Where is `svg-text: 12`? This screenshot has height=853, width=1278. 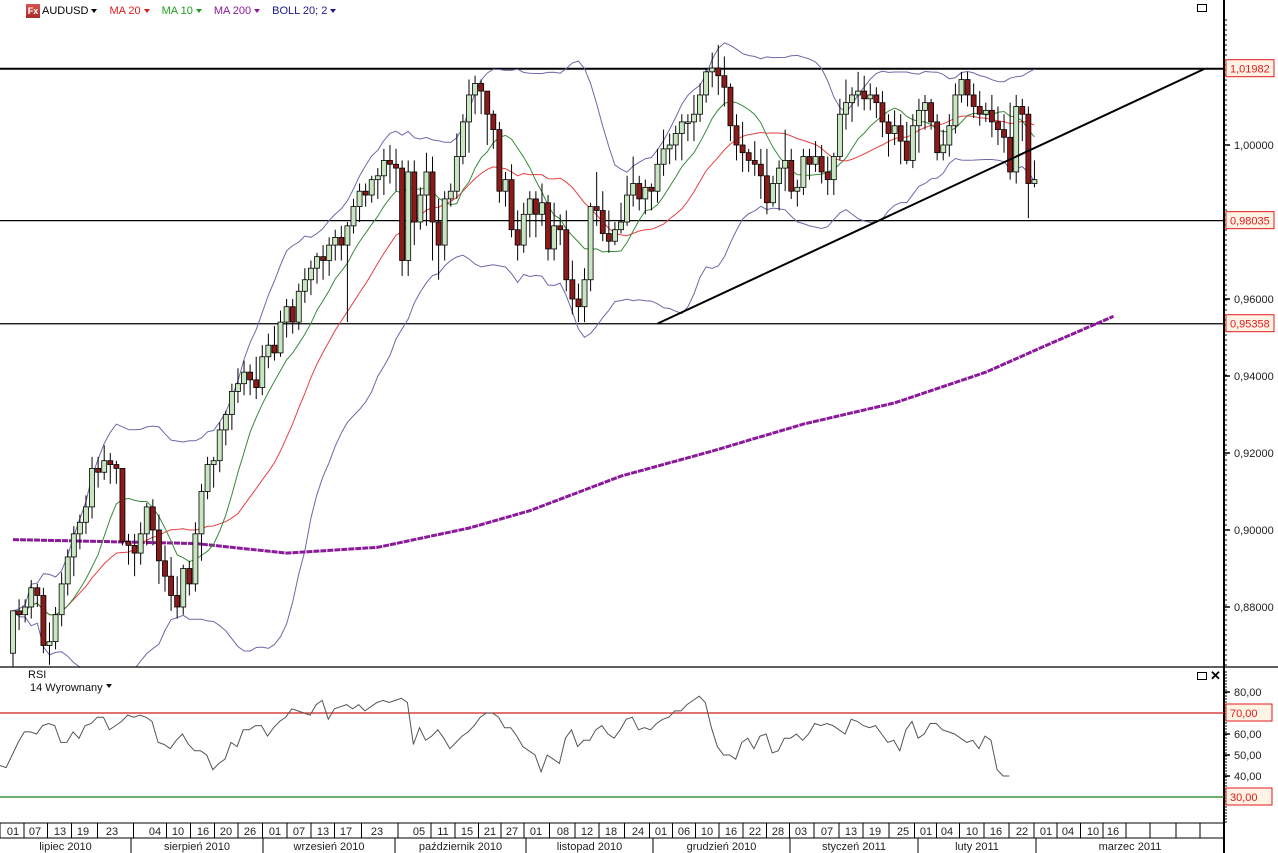 svg-text: 12 is located at coordinates (587, 832).